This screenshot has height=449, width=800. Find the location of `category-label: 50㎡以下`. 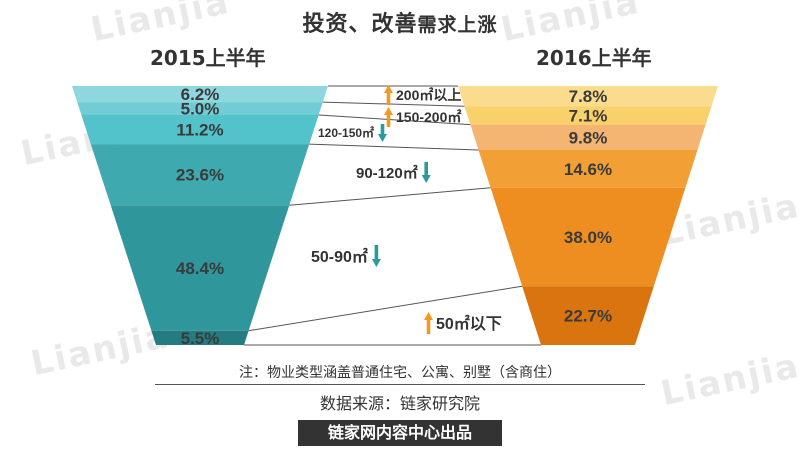

category-label: 50㎡以下 is located at coordinates (469, 323).